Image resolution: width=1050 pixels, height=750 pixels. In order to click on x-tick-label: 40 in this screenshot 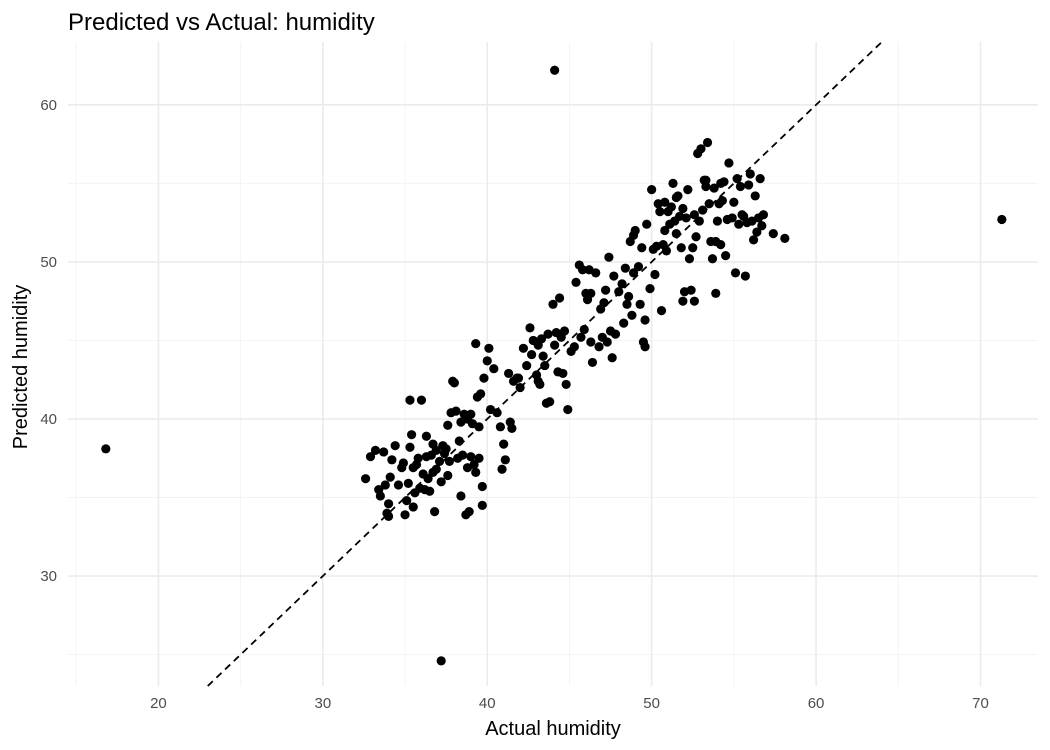, I will do `click(487, 703)`.